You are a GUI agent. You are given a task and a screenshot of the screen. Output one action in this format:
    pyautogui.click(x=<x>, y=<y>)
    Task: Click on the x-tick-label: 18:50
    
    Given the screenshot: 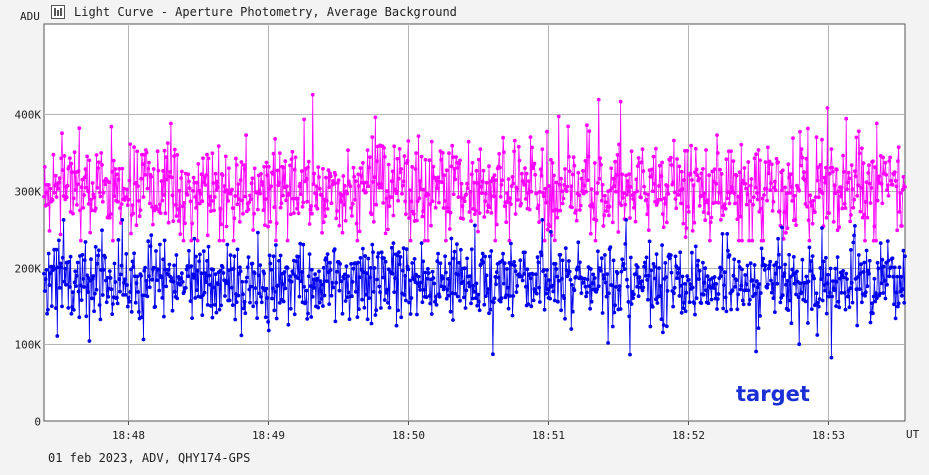 What is the action you would take?
    pyautogui.click(x=408, y=435)
    